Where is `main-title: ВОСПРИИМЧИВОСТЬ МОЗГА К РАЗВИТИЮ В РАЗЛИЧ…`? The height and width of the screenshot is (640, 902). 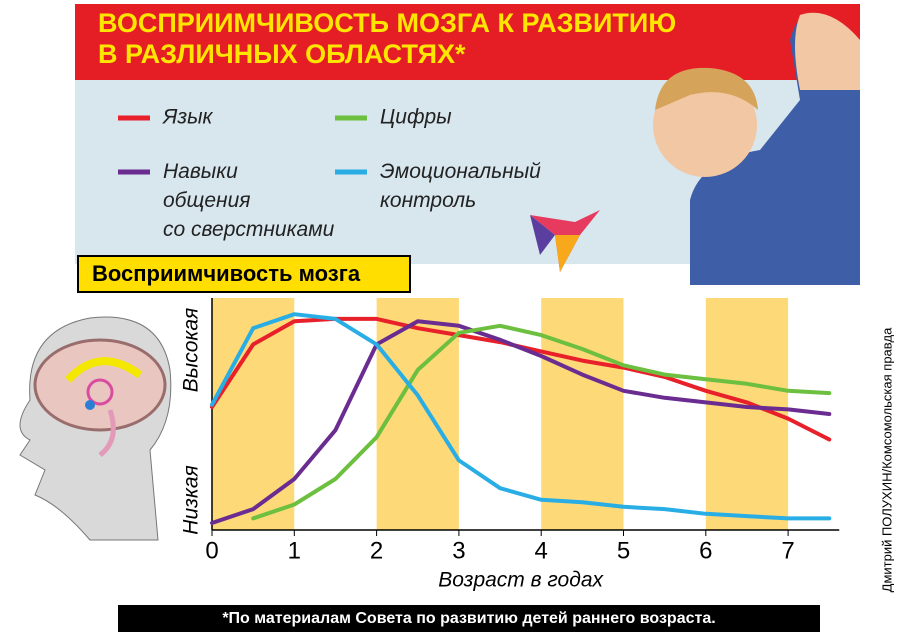 main-title: ВОСПРИИМЧИВОСТЬ МОЗГА К РАЗВИТИЮ В РАЗЛИЧ… is located at coordinates (387, 38).